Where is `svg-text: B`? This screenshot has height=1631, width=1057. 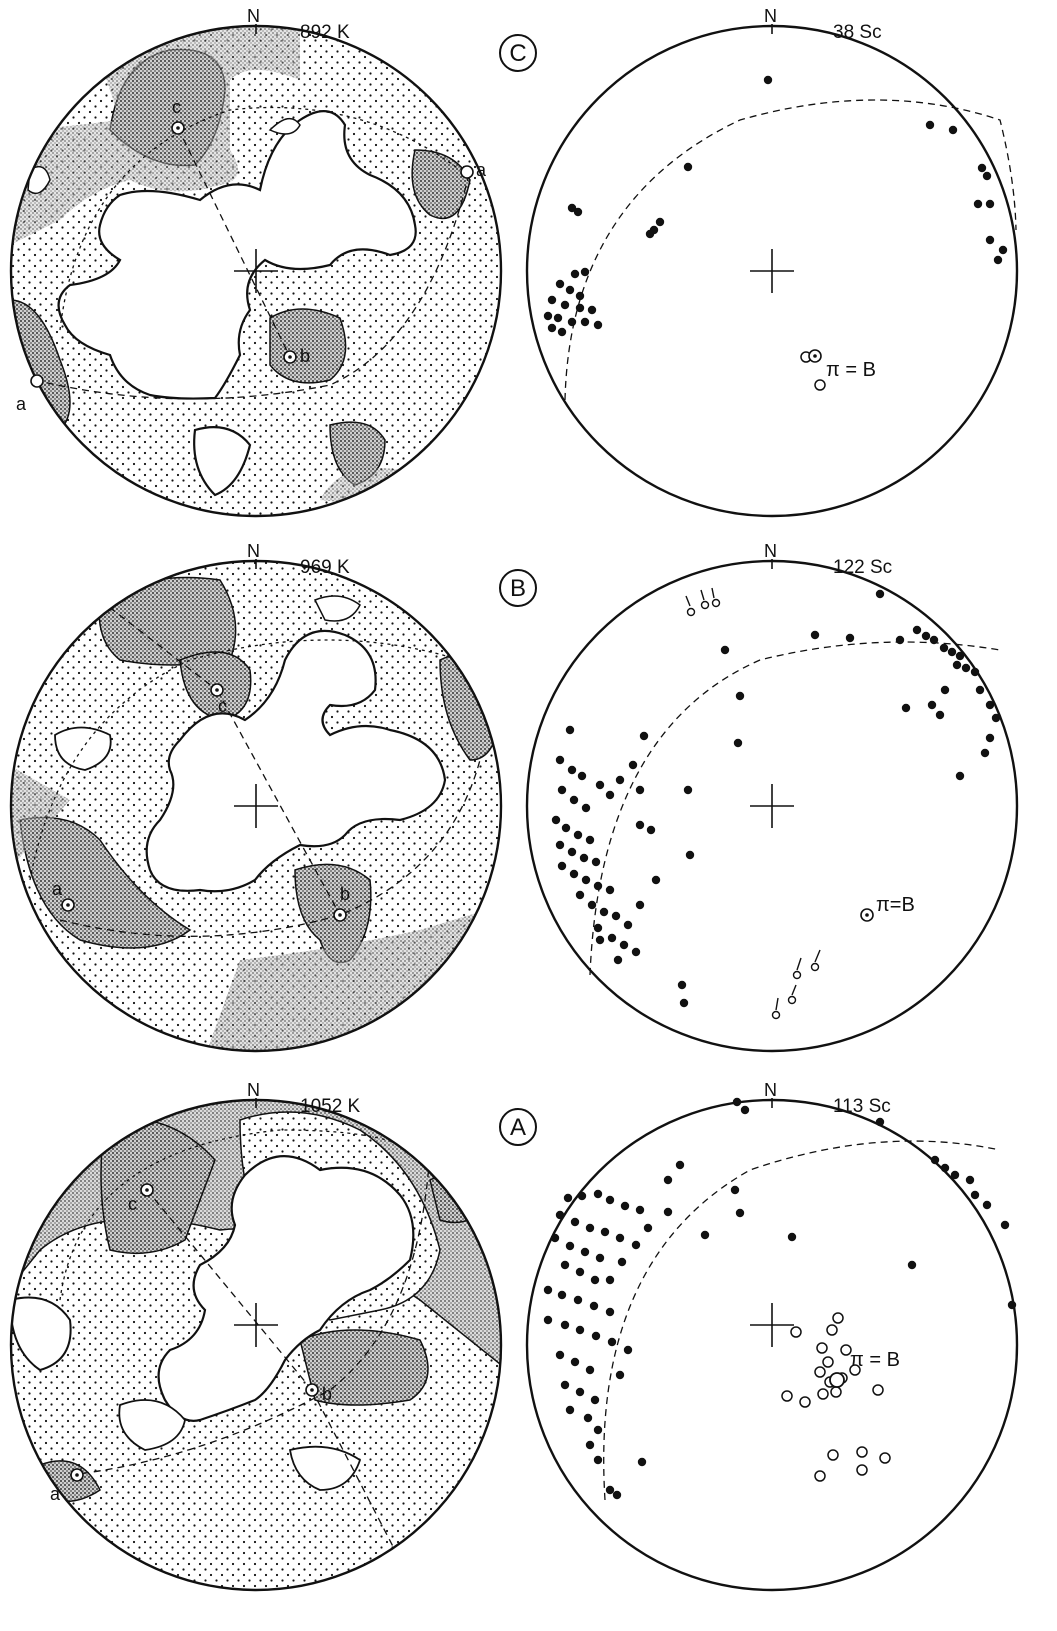 svg-text: B is located at coordinates (518, 588).